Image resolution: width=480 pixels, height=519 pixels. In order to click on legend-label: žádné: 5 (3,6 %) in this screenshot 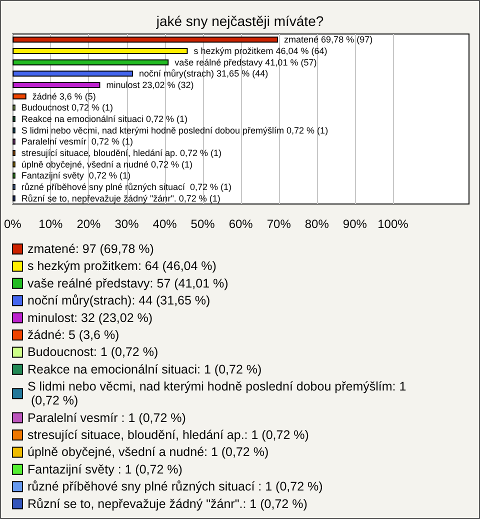, I will do `click(74, 335)`.